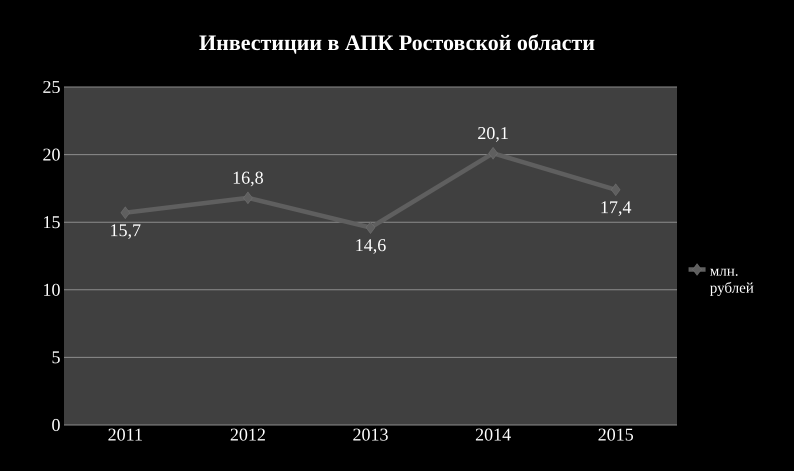 This screenshot has width=794, height=471. I want to click on y-tick-label: 25, so click(51, 87).